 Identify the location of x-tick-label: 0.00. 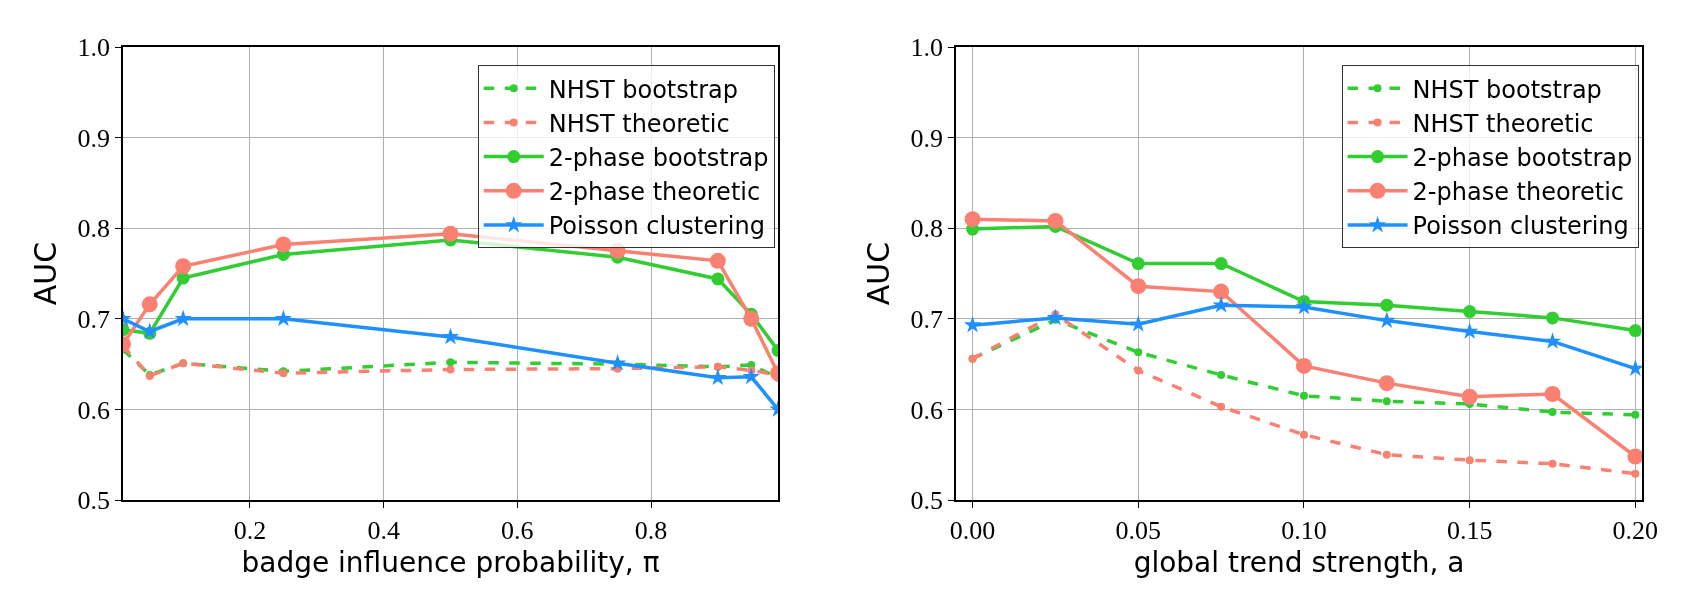
(972, 530).